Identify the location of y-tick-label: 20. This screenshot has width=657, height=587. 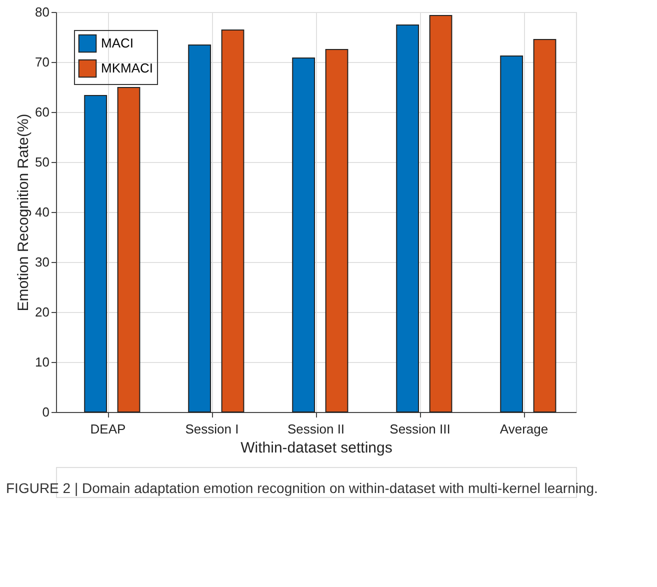
(42, 312).